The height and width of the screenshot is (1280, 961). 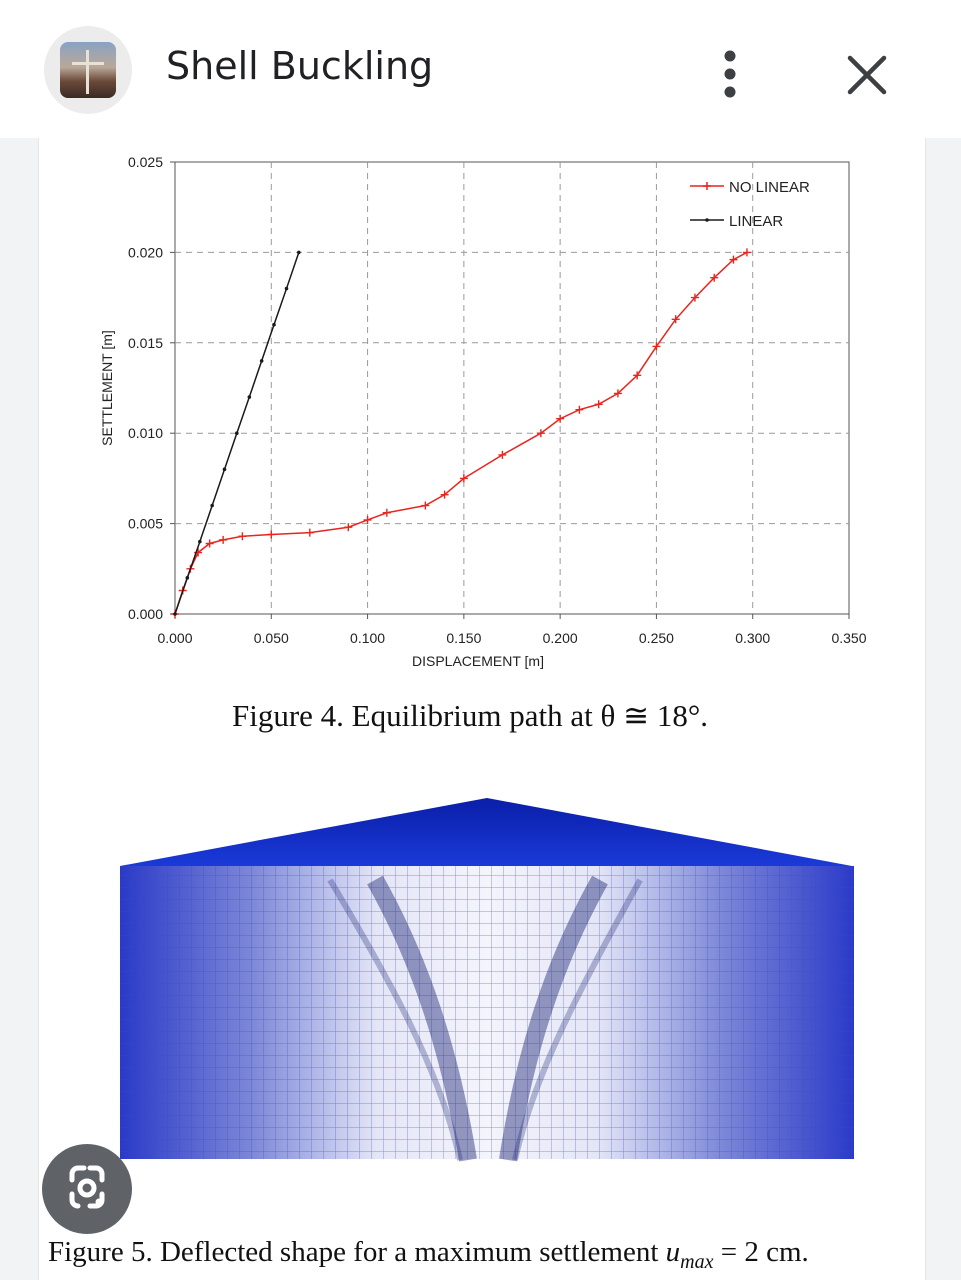 What do you see at coordinates (145, 524) in the screenshot?
I see `y-tick-label: 0.005` at bounding box center [145, 524].